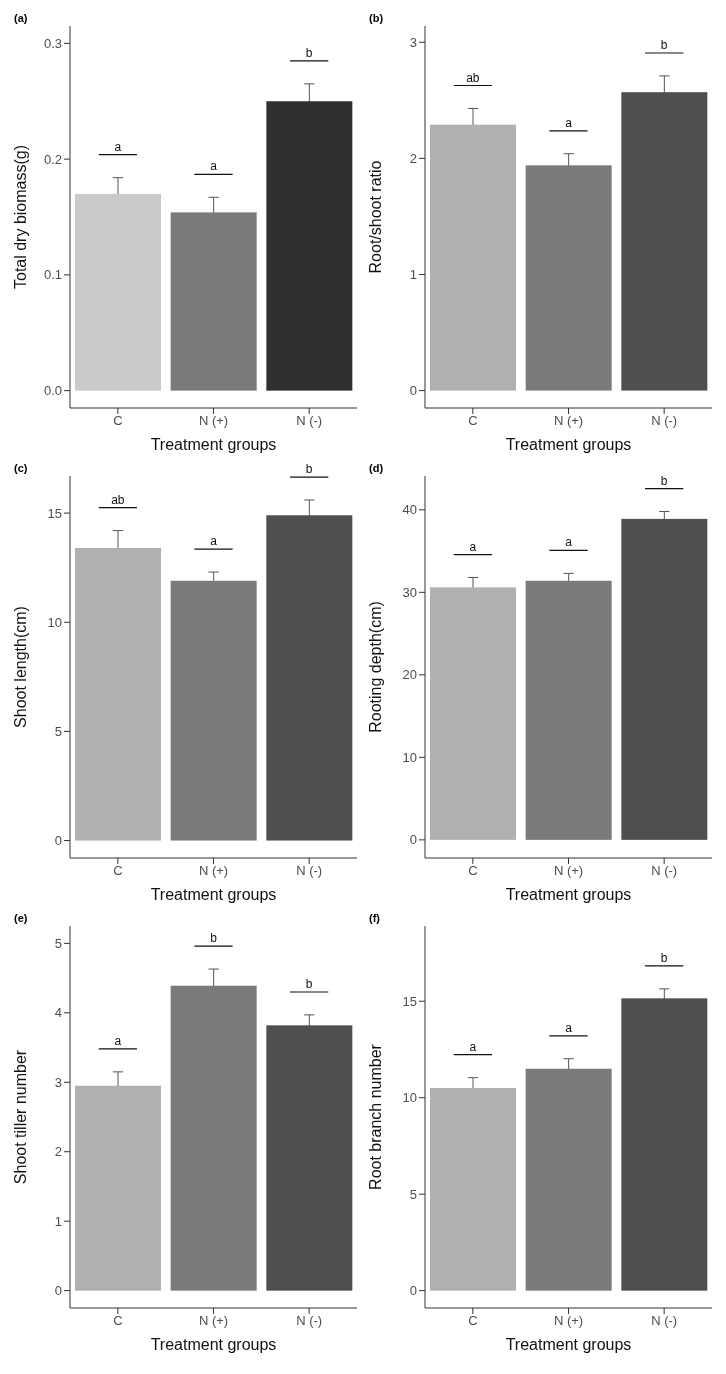 The width and height of the screenshot is (726, 1374). I want to click on chart-title: (c), so click(21, 468).